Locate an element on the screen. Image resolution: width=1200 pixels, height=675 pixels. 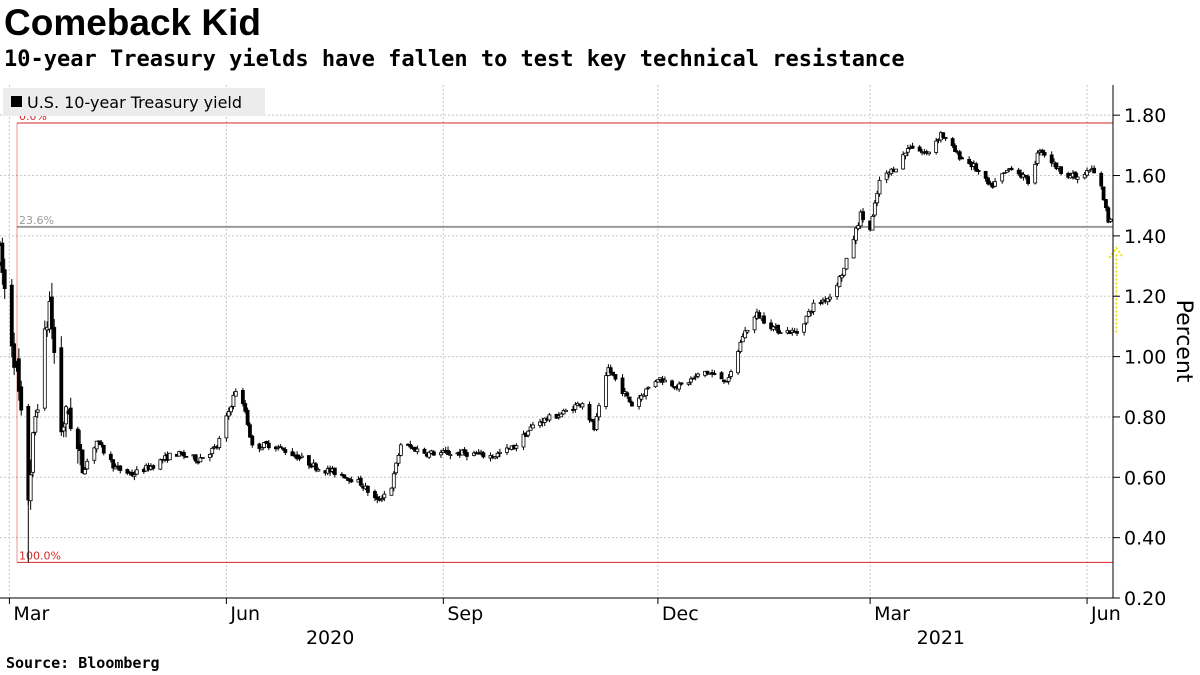
y-tick-label: 0.40 is located at coordinates (1145, 539).